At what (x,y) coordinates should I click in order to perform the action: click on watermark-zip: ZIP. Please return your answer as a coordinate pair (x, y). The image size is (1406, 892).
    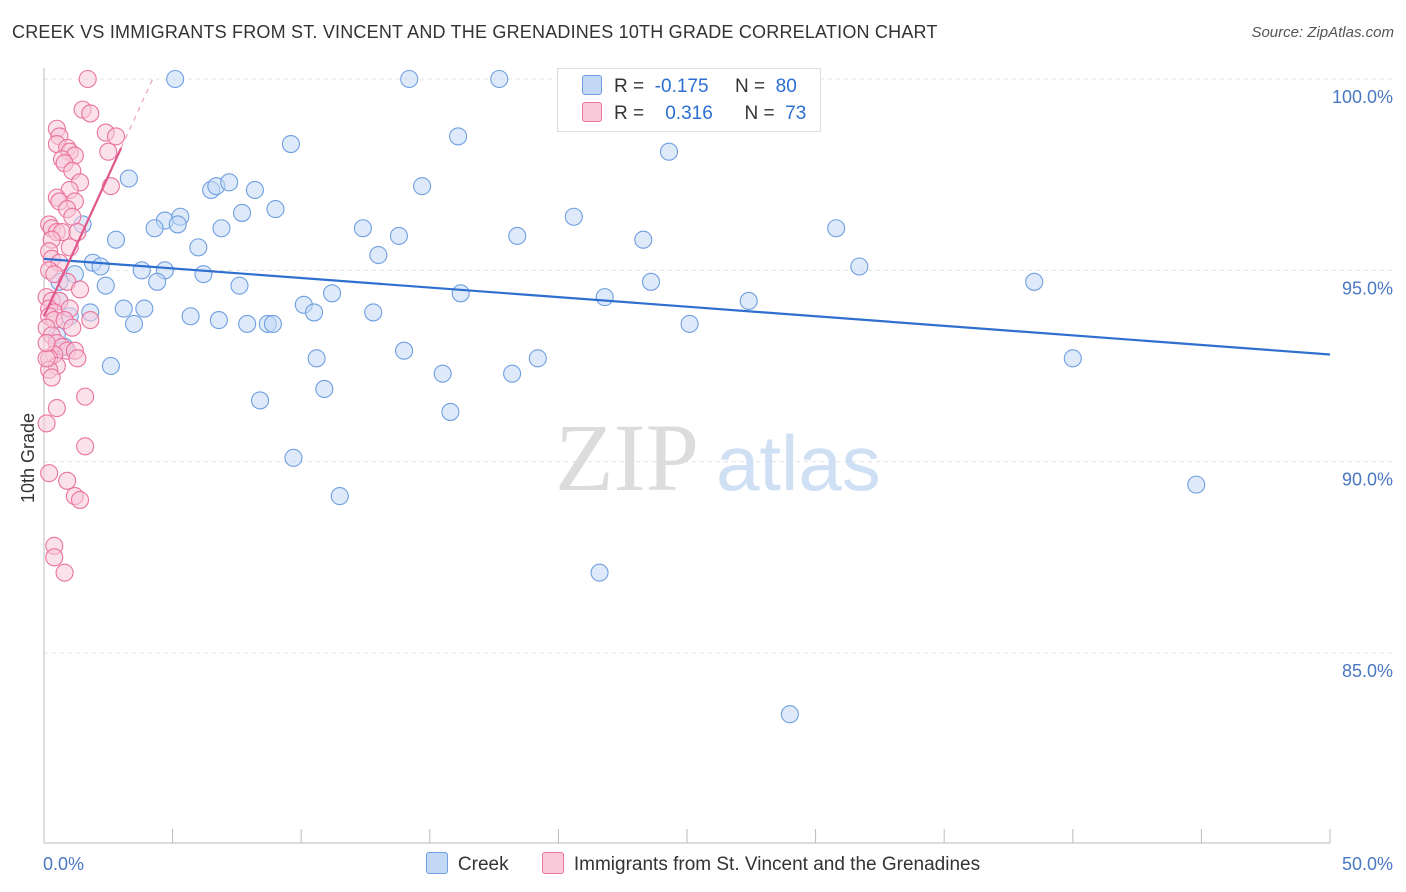
    Looking at the image, I should click on (627, 457).